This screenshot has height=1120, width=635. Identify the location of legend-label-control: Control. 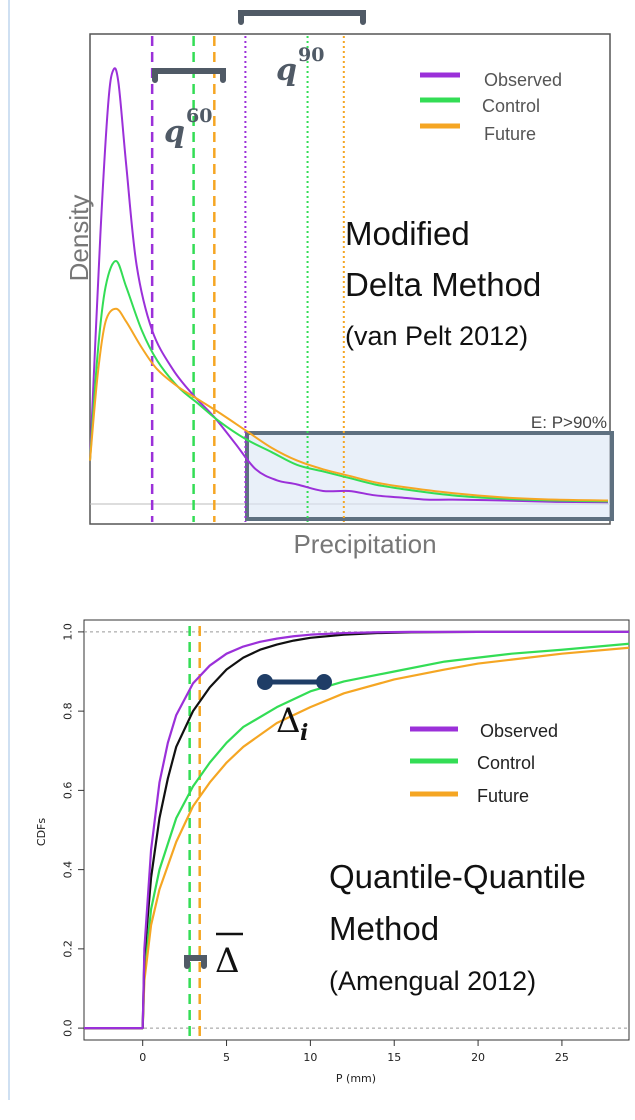
(511, 106).